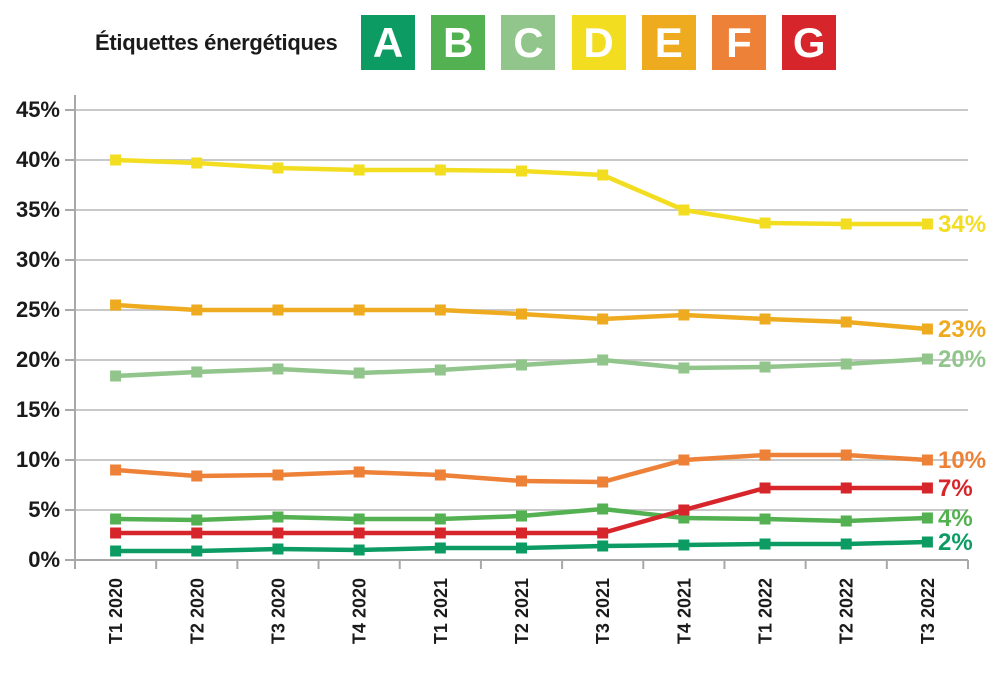 Image resolution: width=1000 pixels, height=673 pixels. Describe the element at coordinates (38, 109) in the screenshot. I see `y-axis-label: 45%` at that location.